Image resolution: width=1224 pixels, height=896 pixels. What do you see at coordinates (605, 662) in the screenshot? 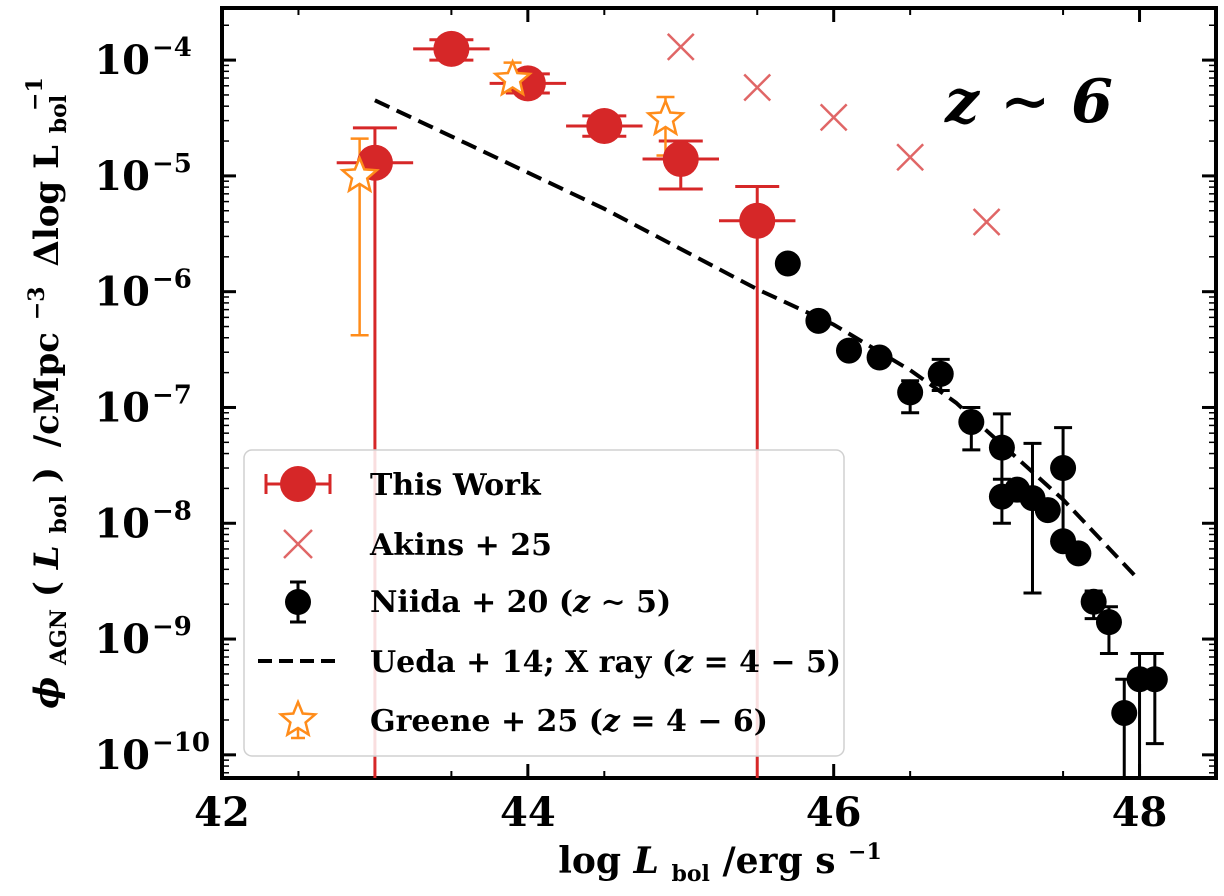
I see `legend-label-ueda: Ueda + 14; X ray (z = 4 − 5)` at bounding box center [605, 662].